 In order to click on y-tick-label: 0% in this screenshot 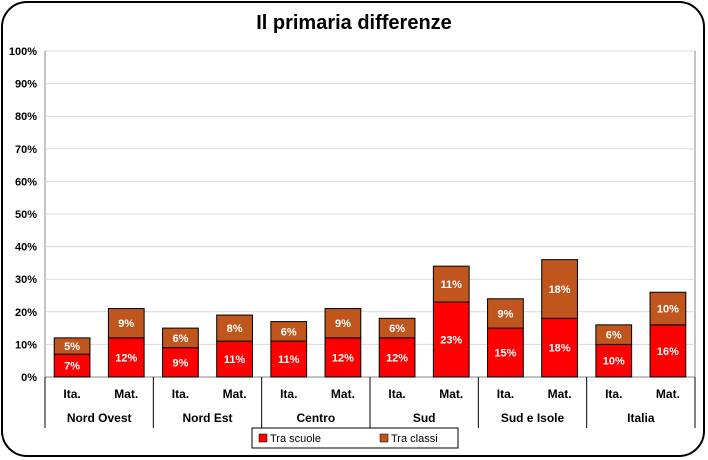, I will do `click(29, 378)`.